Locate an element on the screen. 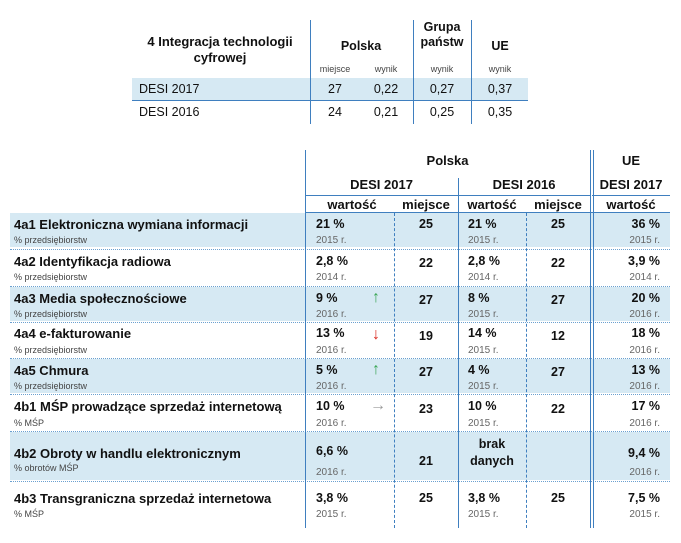  rank-2016: 27 is located at coordinates (558, 300).